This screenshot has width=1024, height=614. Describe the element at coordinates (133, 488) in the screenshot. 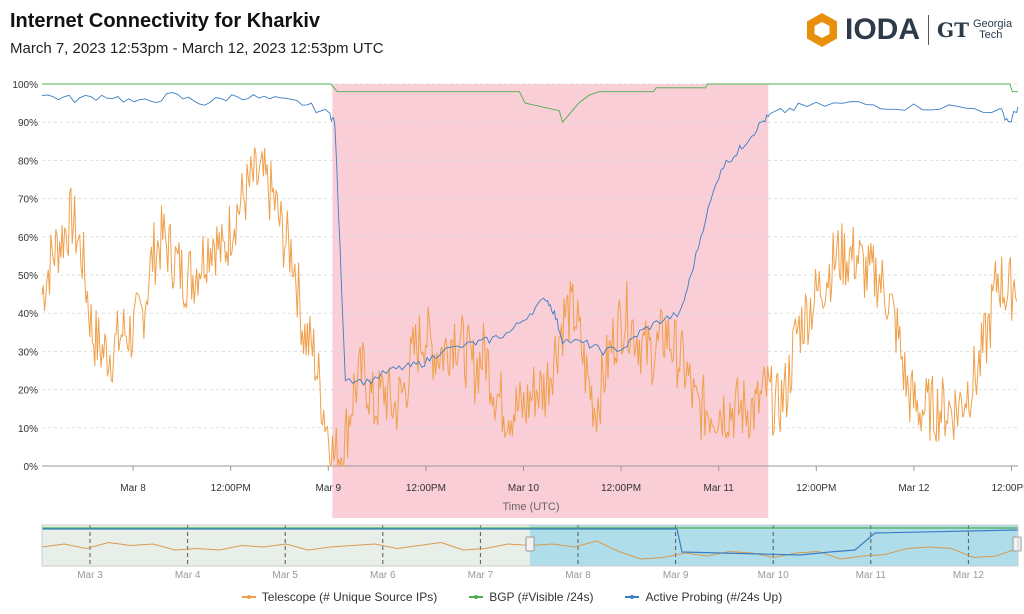

I see `x-tick-label: Mar 8` at that location.